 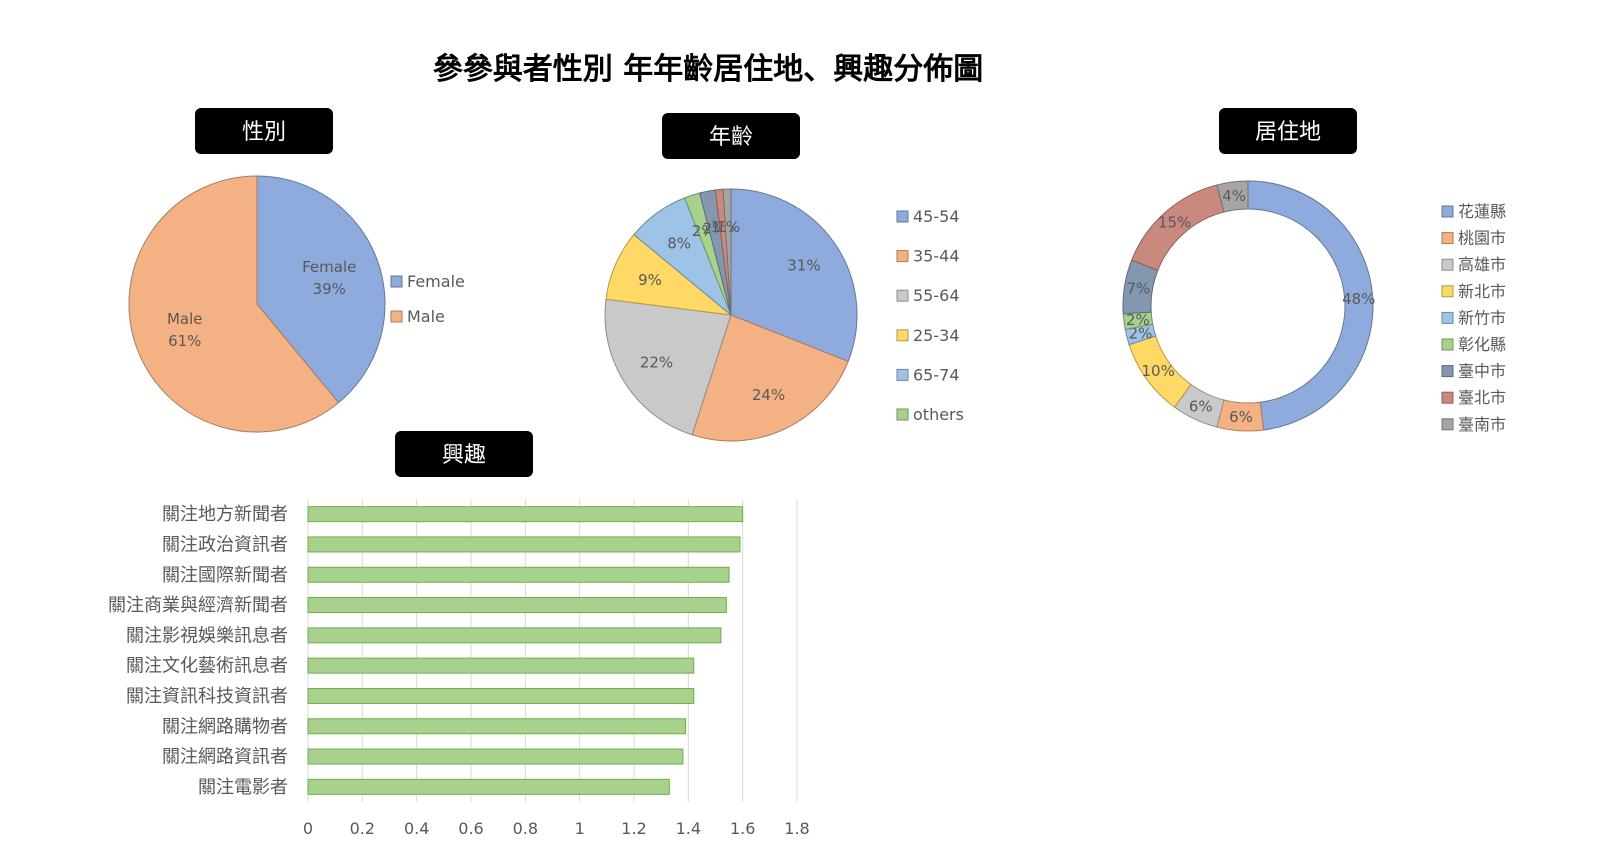 I want to click on gender-data-label: Male 61%, so click(x=185, y=330).